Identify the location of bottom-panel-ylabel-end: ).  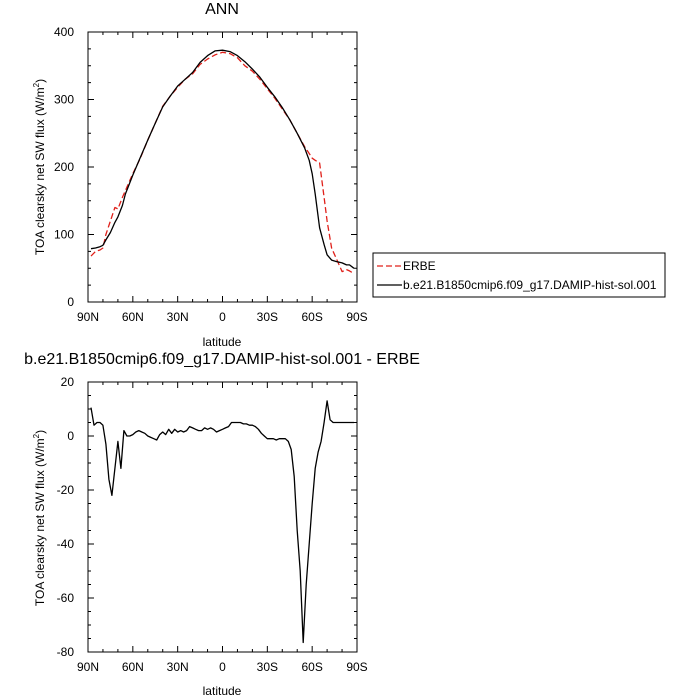
(40, 432).